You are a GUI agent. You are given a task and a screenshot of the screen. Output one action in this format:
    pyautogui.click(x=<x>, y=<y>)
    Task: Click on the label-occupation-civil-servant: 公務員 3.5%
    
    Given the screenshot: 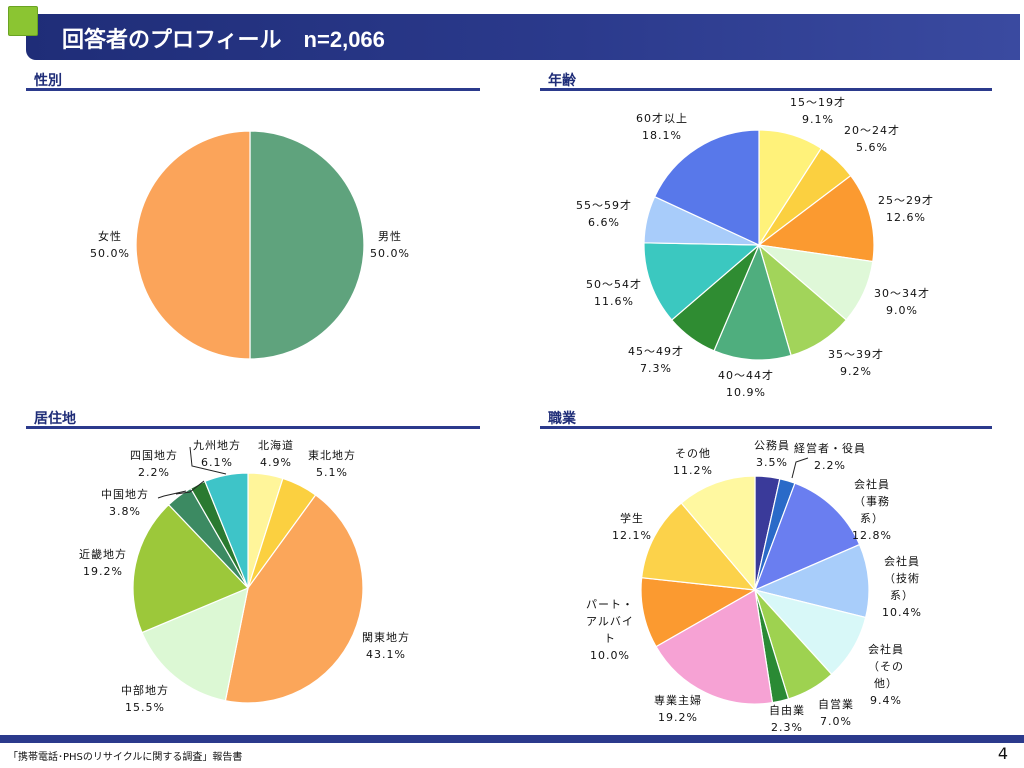 What is the action you would take?
    pyautogui.click(x=772, y=454)
    